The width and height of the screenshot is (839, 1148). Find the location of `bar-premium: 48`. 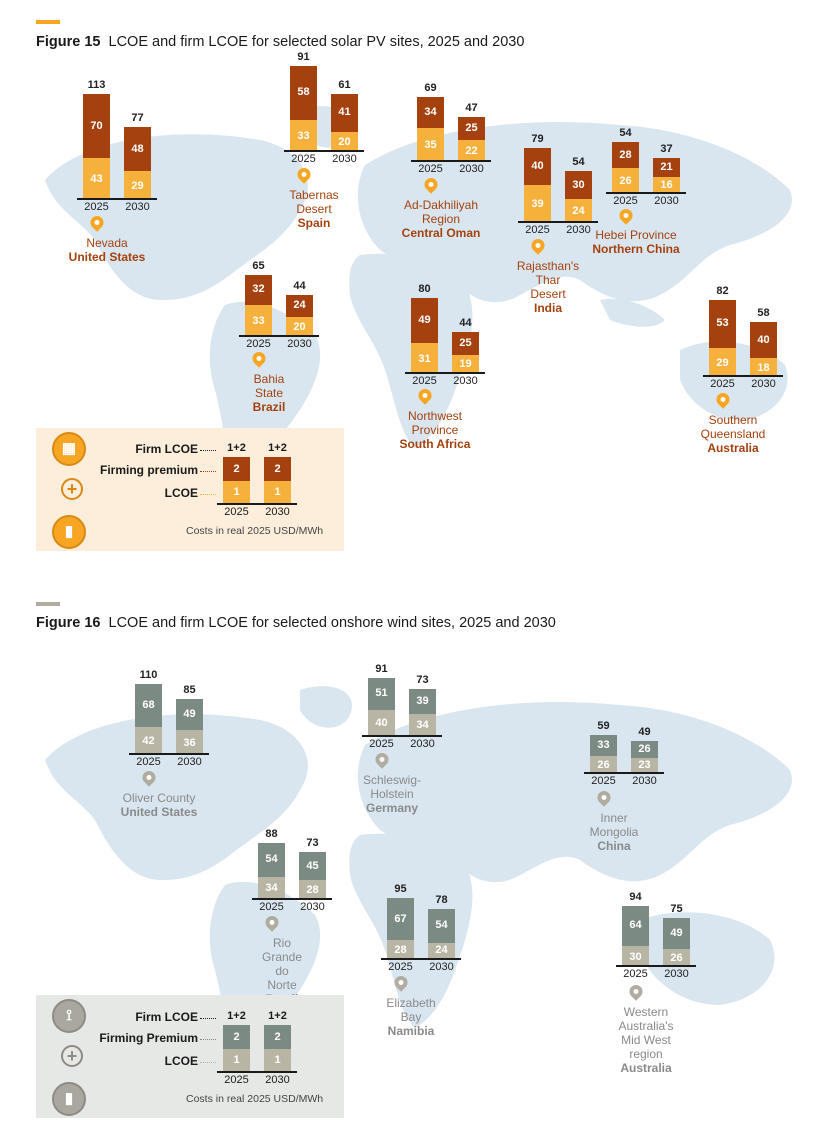

bar-premium: 48 is located at coordinates (137, 149).